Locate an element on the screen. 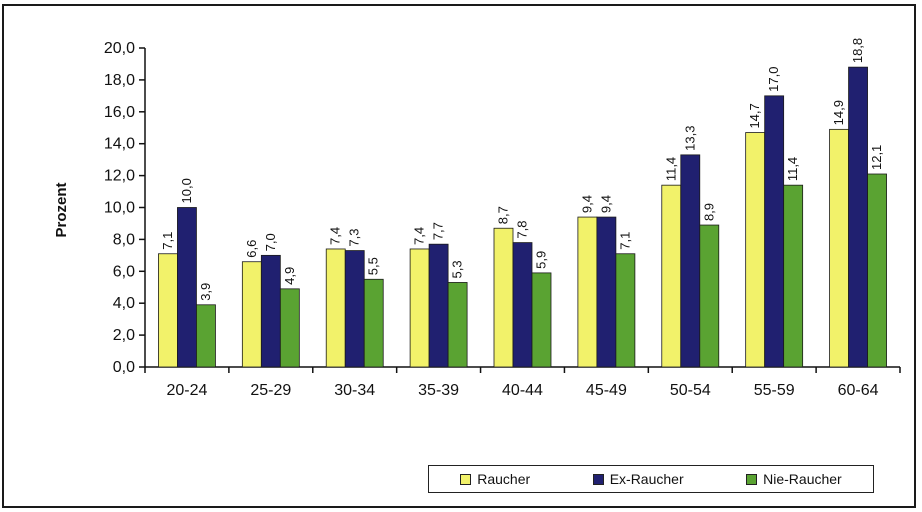 The image size is (922, 512). x-tick-label: 55-59 is located at coordinates (774, 390).